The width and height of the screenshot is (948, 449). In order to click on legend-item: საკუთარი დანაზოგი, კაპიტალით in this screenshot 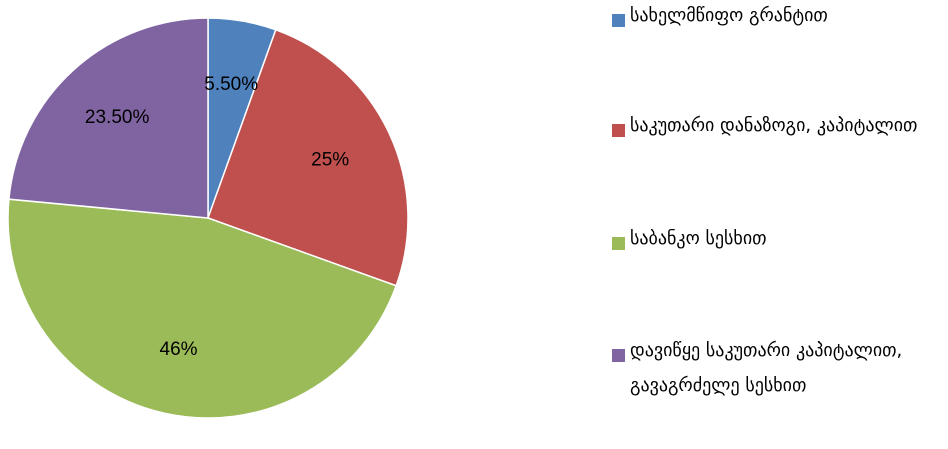, I will do `click(780, 129)`.